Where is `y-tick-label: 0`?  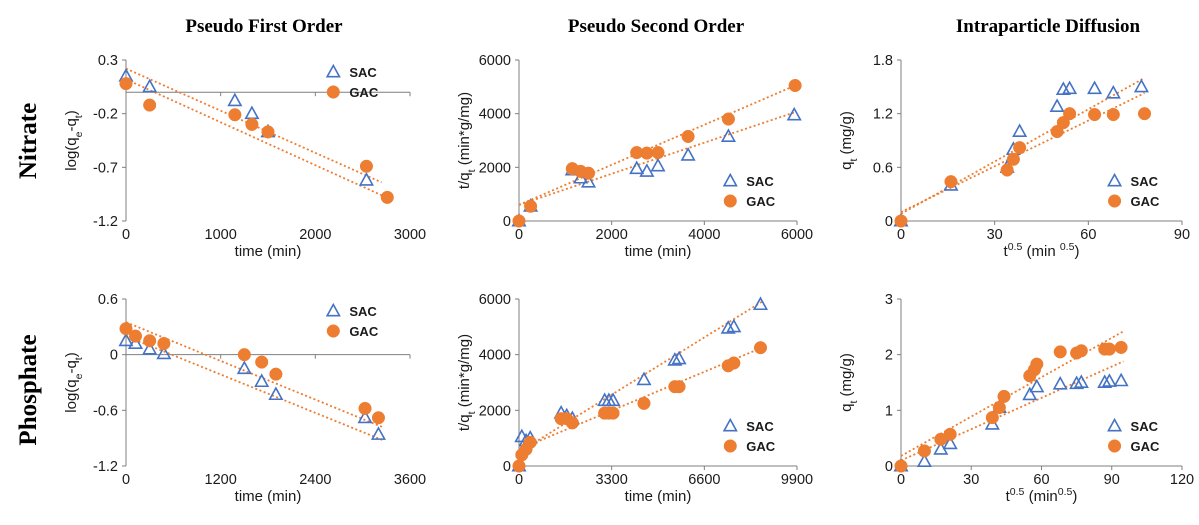 y-tick-label: 0 is located at coordinates (889, 222).